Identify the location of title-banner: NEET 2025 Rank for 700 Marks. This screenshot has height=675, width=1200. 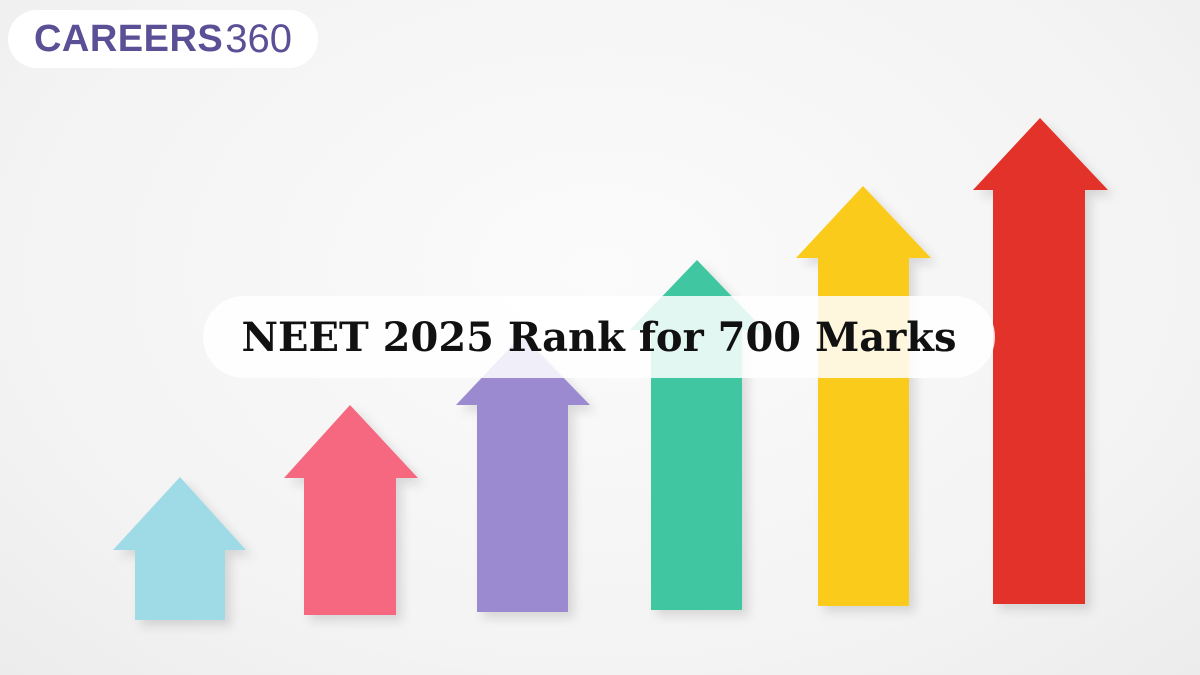
(599, 337).